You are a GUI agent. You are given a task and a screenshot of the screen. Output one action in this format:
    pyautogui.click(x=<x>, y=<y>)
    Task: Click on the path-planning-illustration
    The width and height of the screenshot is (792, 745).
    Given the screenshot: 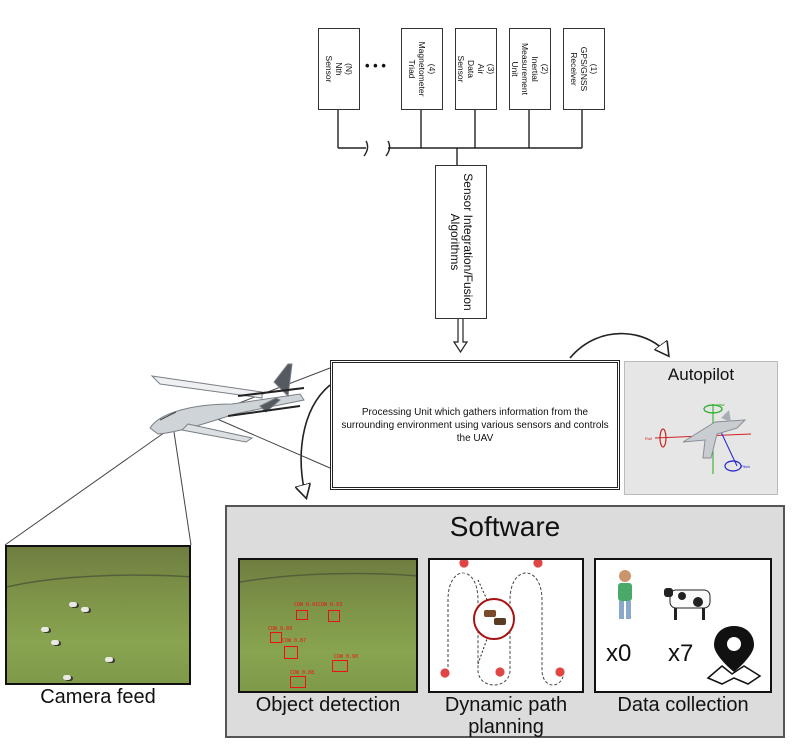 What is the action you would take?
    pyautogui.click(x=502, y=623)
    